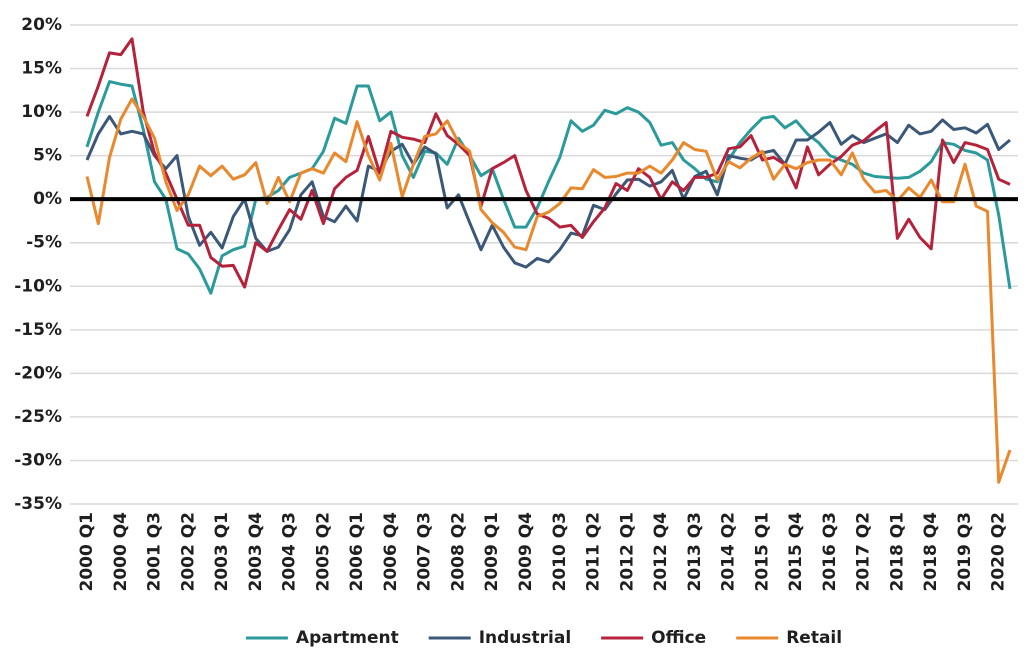 This screenshot has width=1032, height=659. What do you see at coordinates (347, 638) in the screenshot?
I see `legend-label: Apartment` at bounding box center [347, 638].